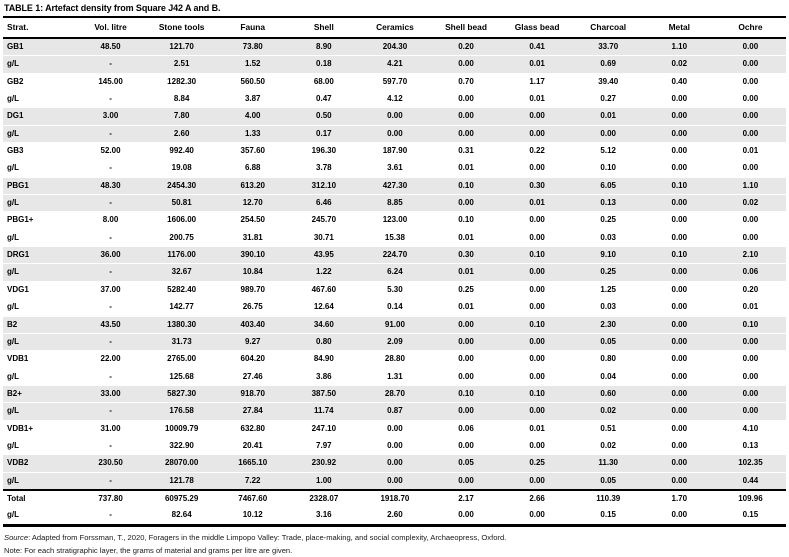  Describe the element at coordinates (182, 359) in the screenshot. I see `cell: 2765.00` at that location.